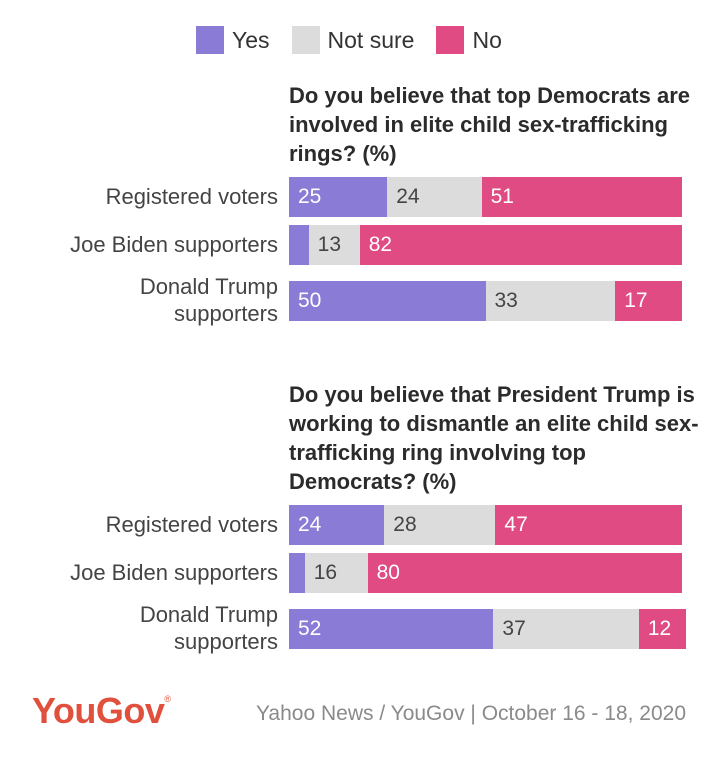 Image resolution: width=720 pixels, height=769 pixels. Describe the element at coordinates (469, 40) in the screenshot. I see `legend-item-no: No` at that location.